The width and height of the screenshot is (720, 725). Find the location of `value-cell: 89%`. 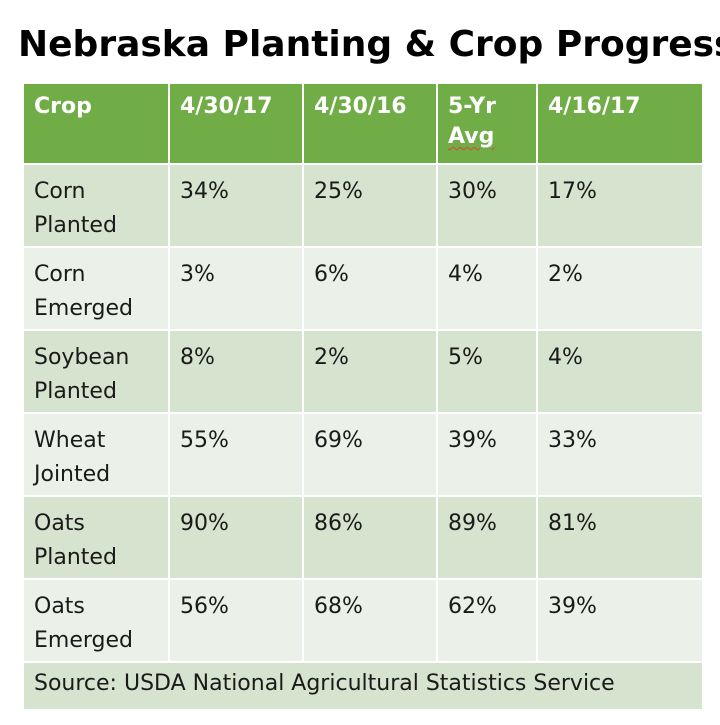

value-cell: 89% is located at coordinates (487, 537).